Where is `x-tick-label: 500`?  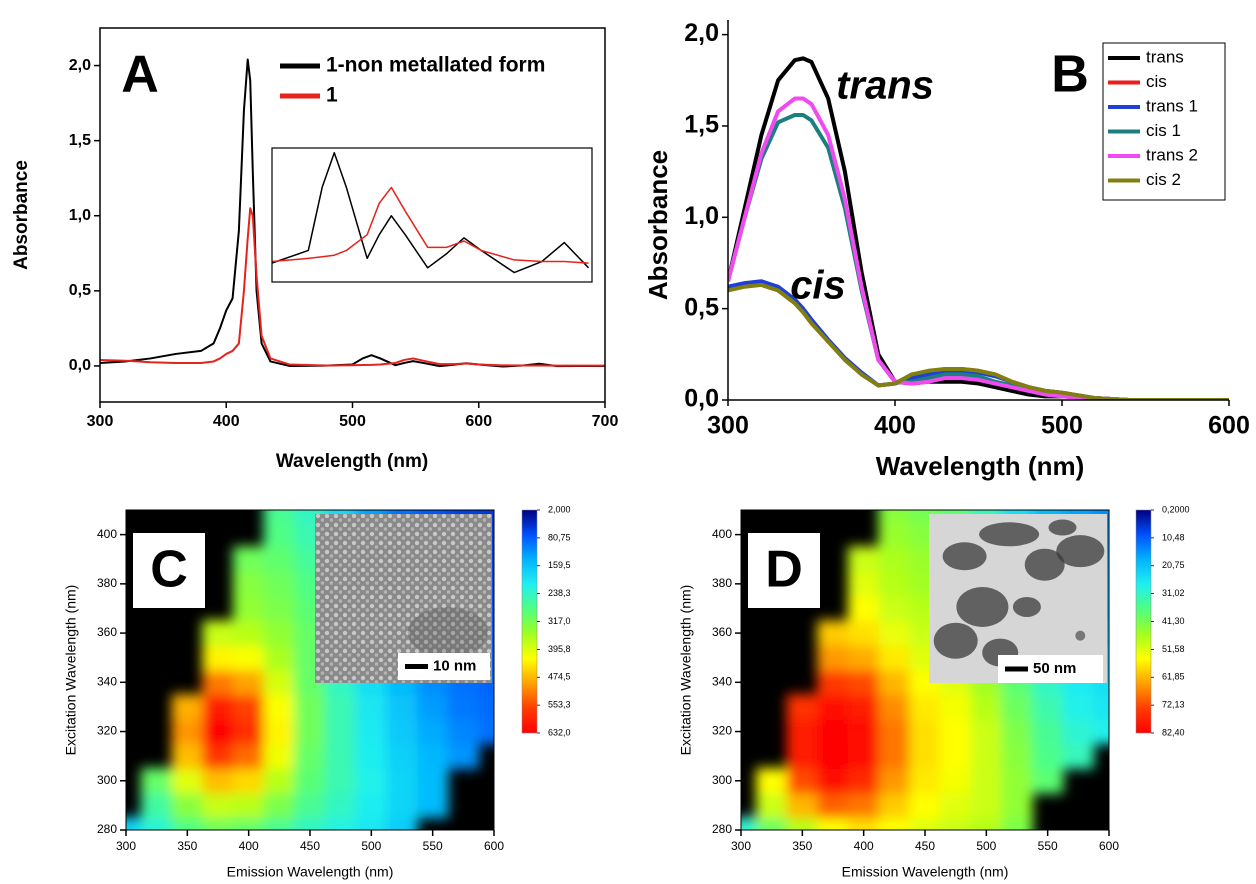 x-tick-label: 500 is located at coordinates (352, 421).